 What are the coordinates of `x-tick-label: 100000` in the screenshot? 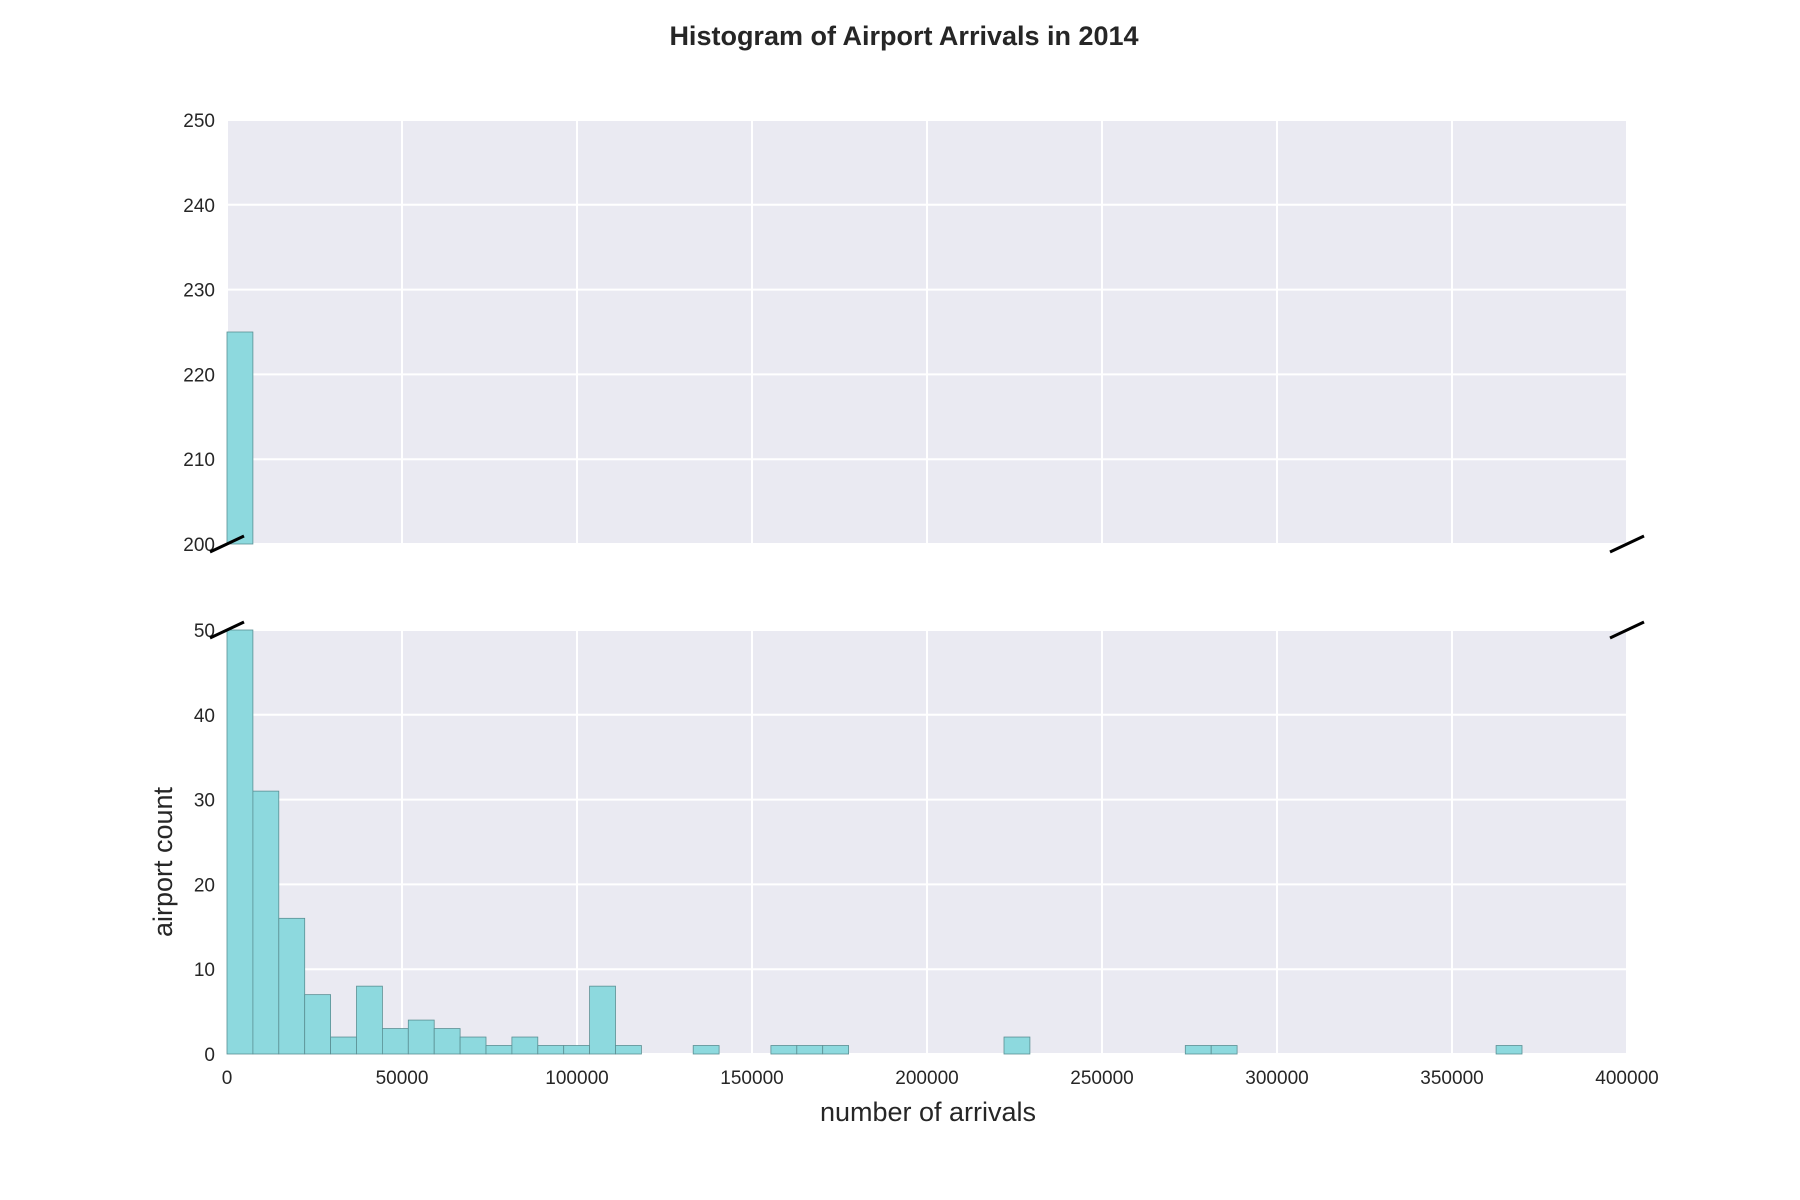 It's located at (576, 1078).